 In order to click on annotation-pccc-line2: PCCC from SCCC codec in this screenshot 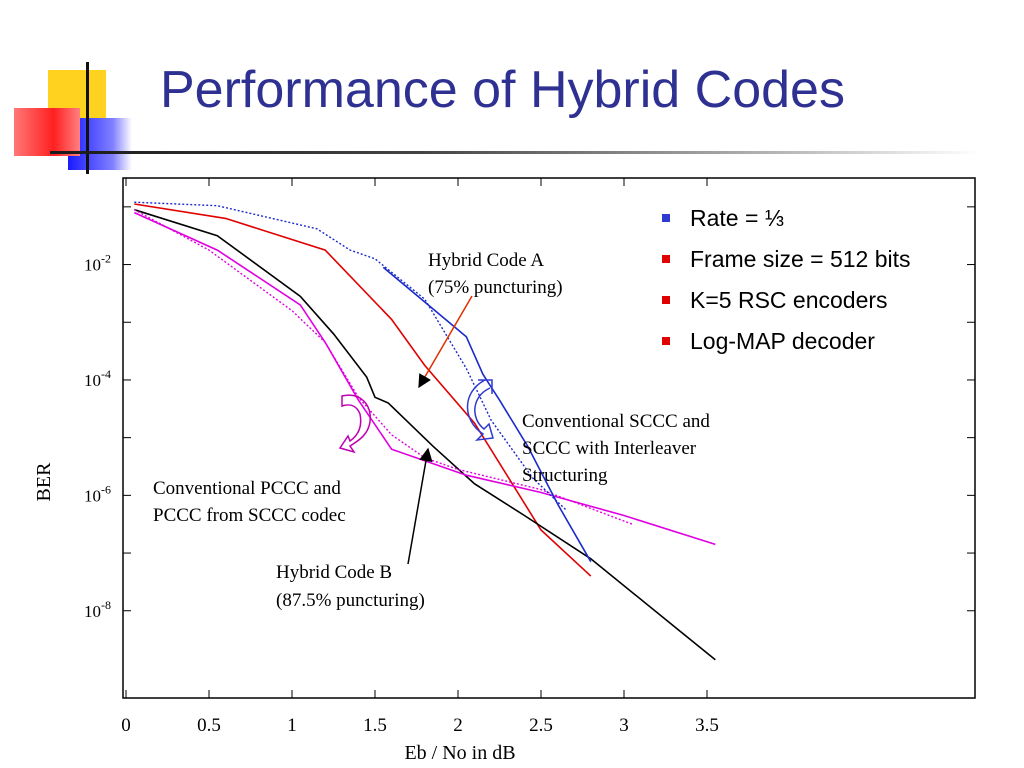, I will do `click(249, 515)`.